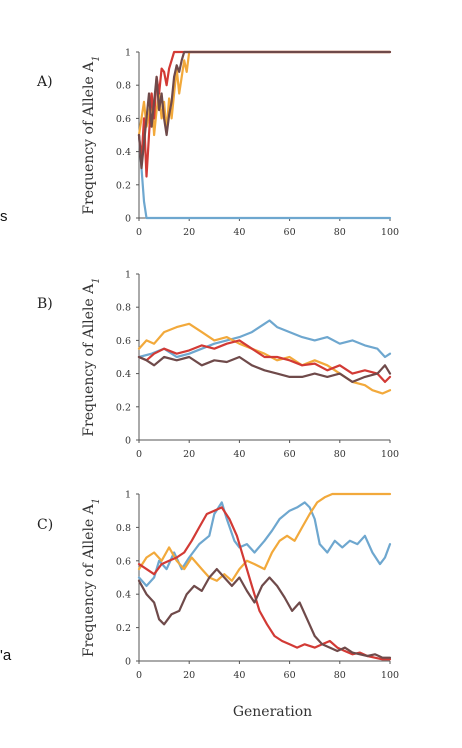  What do you see at coordinates (44, 82) in the screenshot?
I see `panel-label: A)` at bounding box center [44, 82].